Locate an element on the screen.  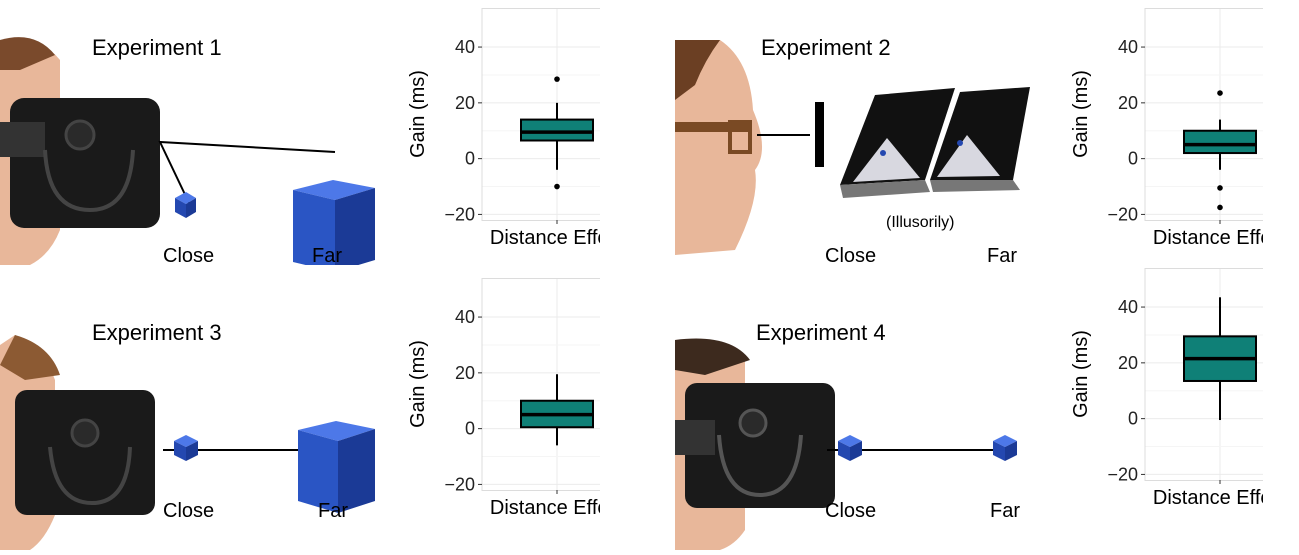
experiment-1-illustration is located at coordinates (187, 151).